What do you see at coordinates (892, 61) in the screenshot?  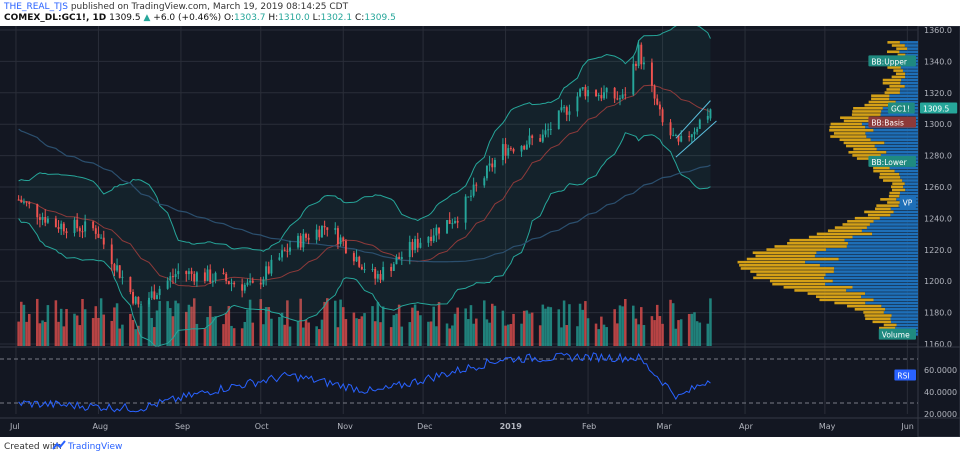 I see `bb-upper-tag: BB:Upper` at bounding box center [892, 61].